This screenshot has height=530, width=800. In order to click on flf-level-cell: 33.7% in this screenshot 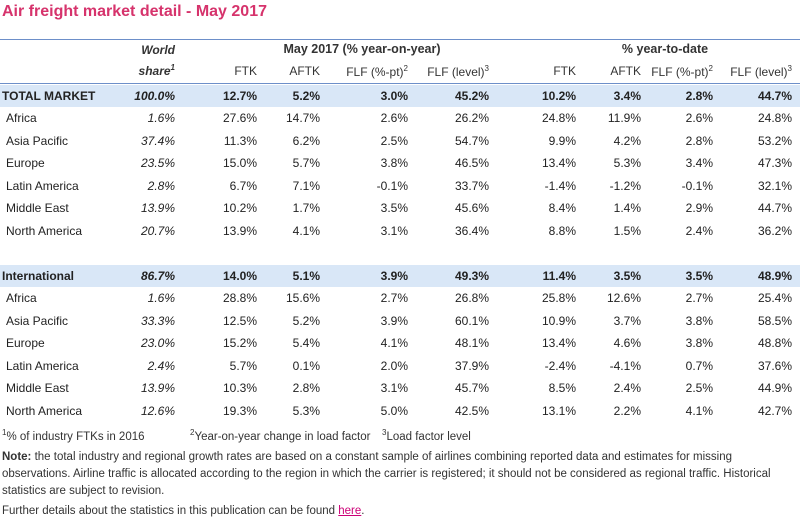, I will do `click(471, 186)`.